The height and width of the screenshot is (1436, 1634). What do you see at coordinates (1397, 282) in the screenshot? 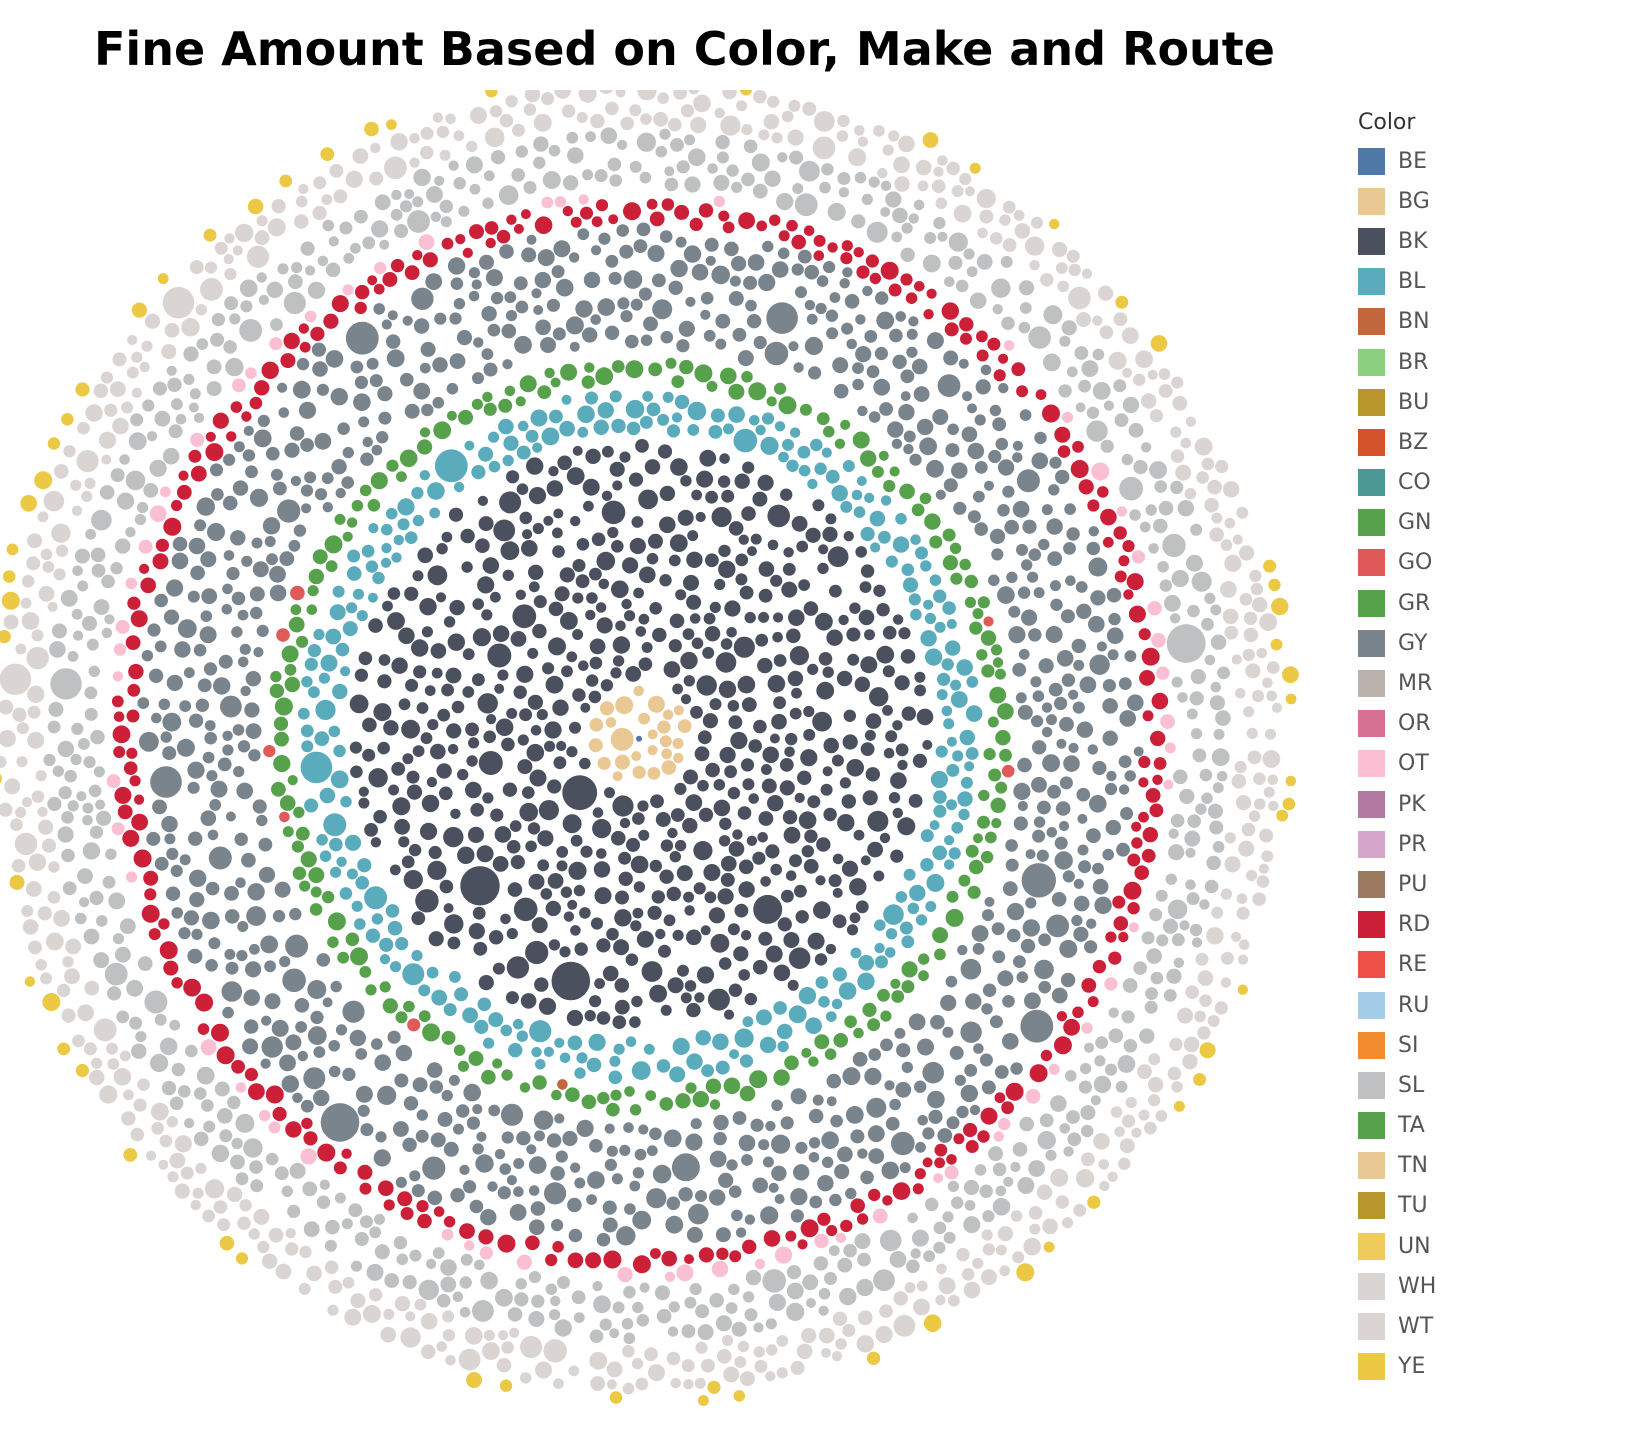
I see `legend-item-bl: BL` at bounding box center [1397, 282].